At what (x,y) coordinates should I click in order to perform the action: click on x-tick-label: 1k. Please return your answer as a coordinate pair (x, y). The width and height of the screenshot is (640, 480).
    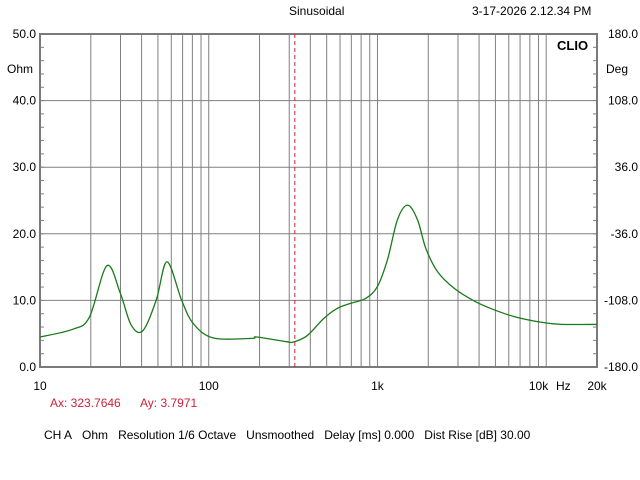
    Looking at the image, I should click on (378, 386).